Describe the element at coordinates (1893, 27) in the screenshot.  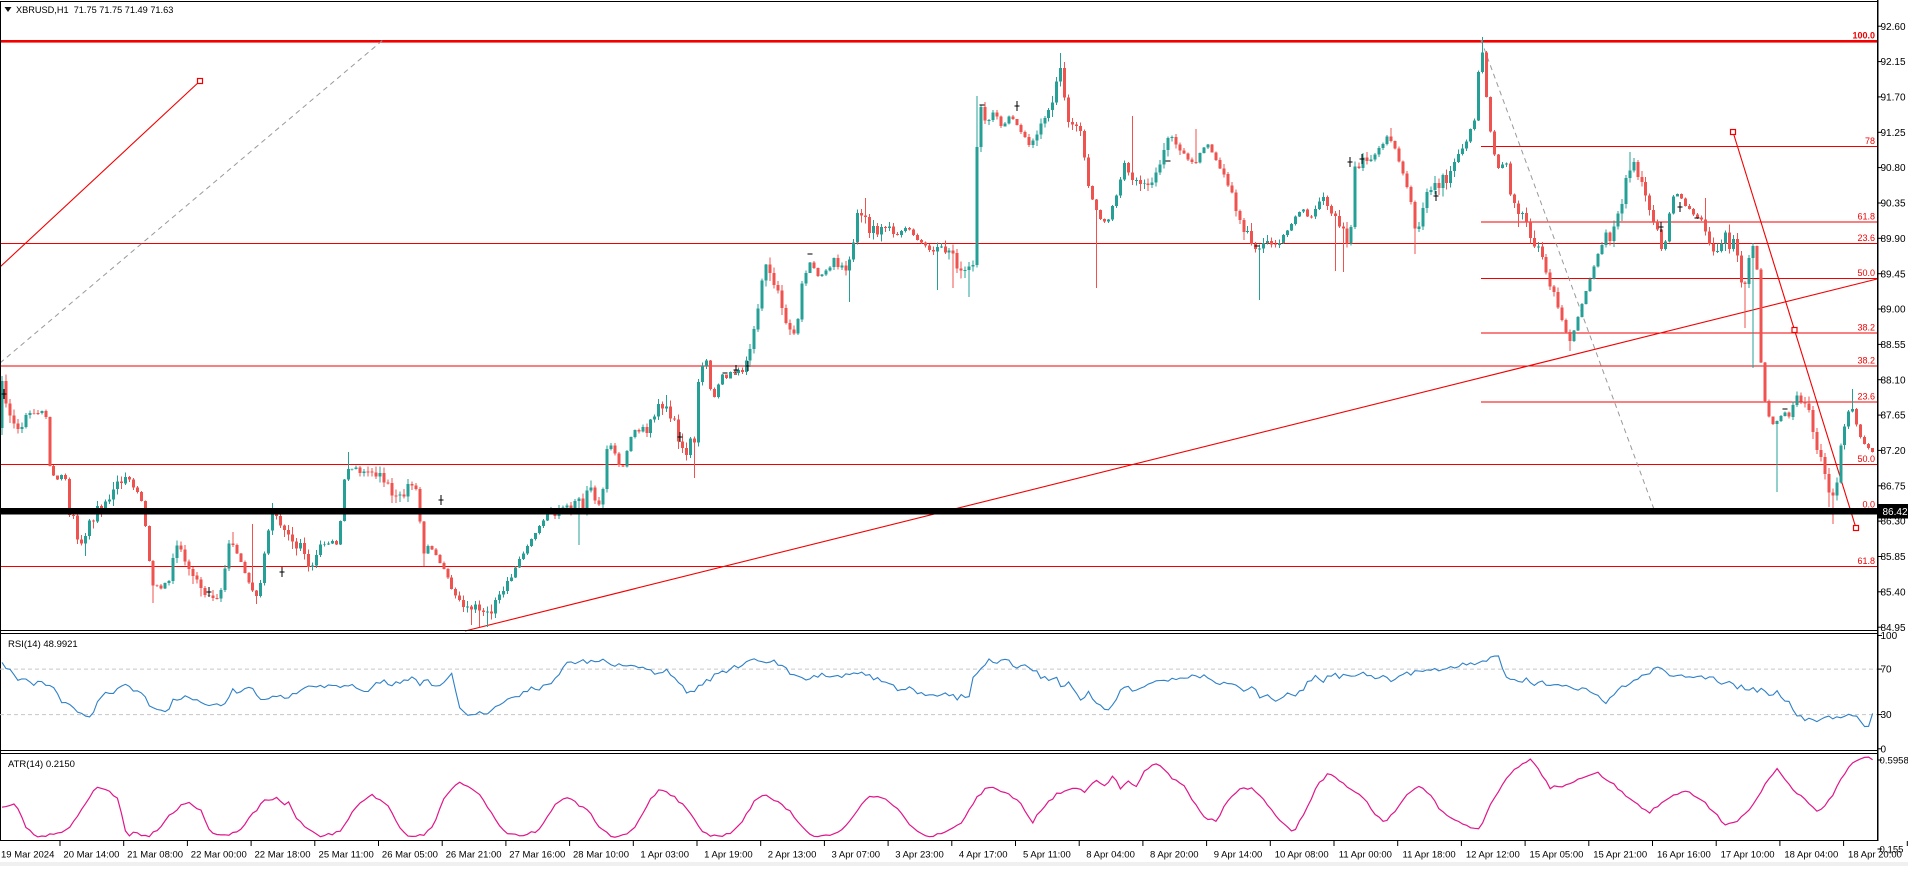
I see `svg-text: 92.60` at that location.